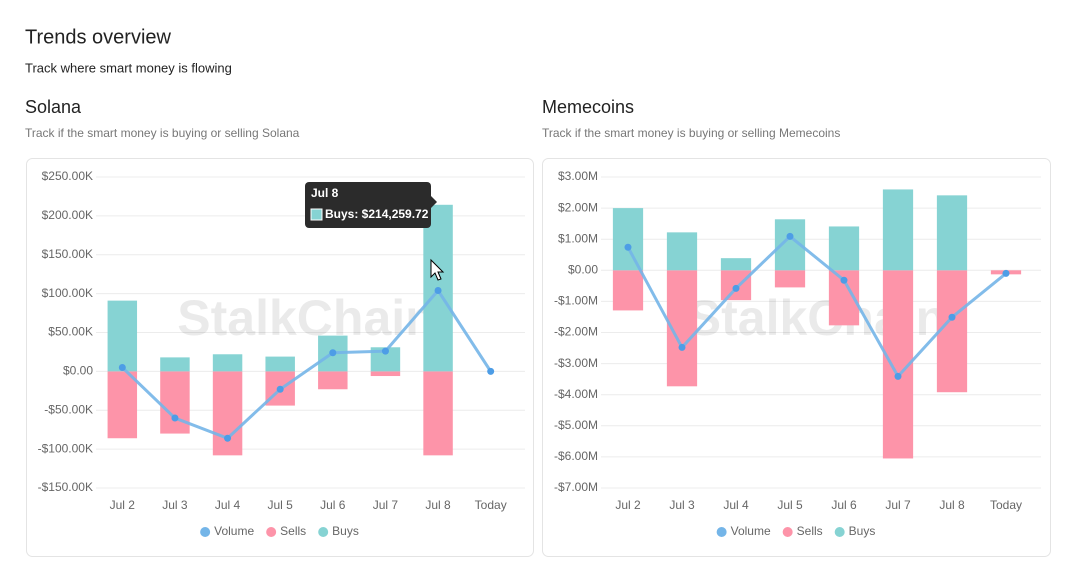 Image resolution: width=1080 pixels, height=588 pixels. I want to click on y-tick-label: -$100.00K, so click(65, 448).